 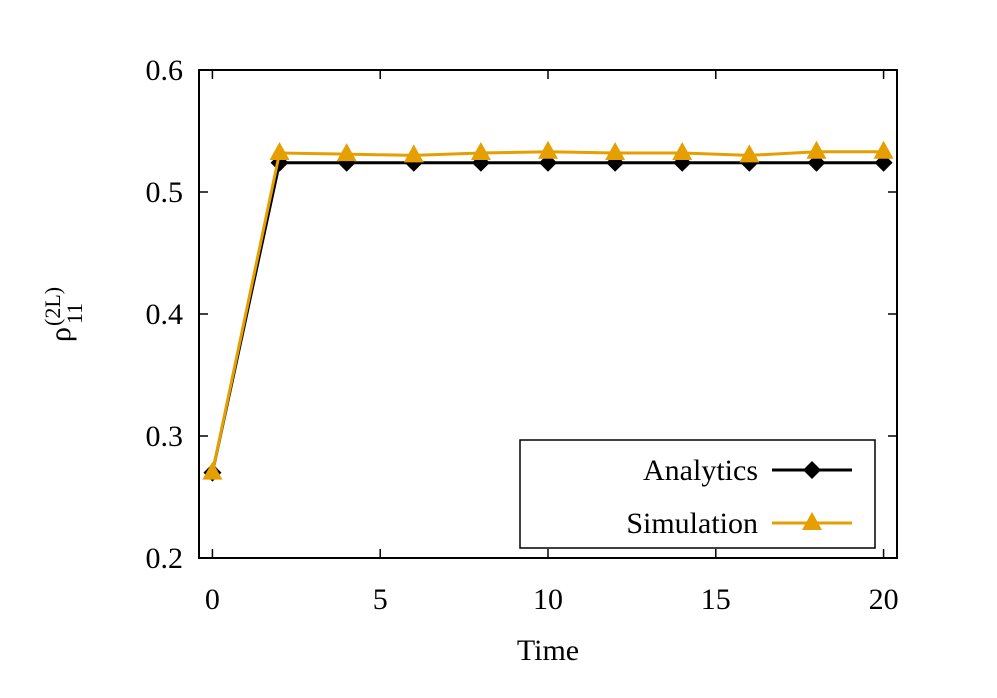 I want to click on legend-diamond-marker, so click(x=812, y=470).